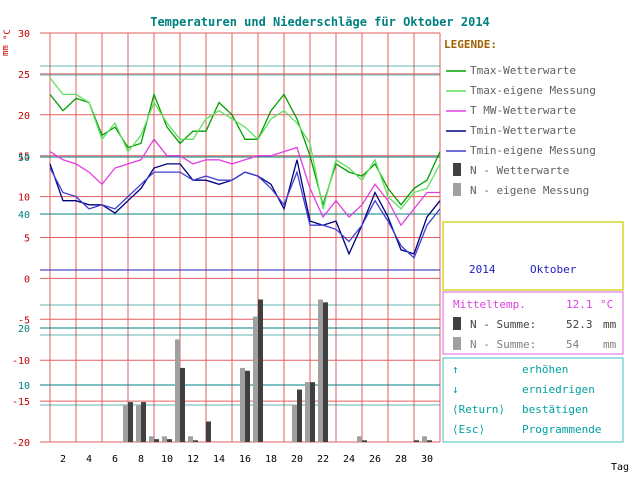  What do you see at coordinates (297, 459) in the screenshot?
I see `day-tick-label: 20` at bounding box center [297, 459].